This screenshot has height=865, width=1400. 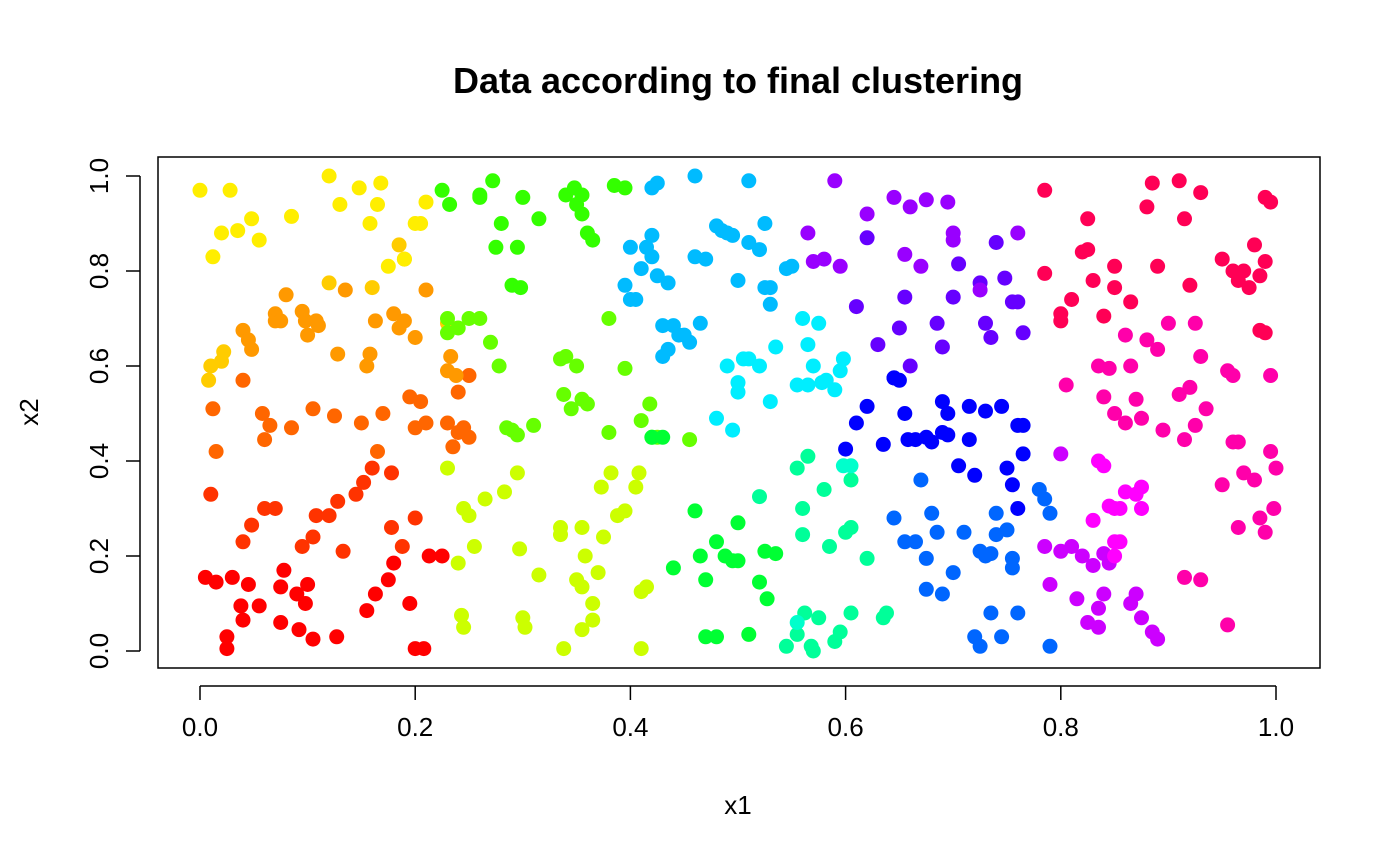 I want to click on y-axis: 0.0 0.2 0.4 0.6 0.8 1.0, so click(x=112, y=413).